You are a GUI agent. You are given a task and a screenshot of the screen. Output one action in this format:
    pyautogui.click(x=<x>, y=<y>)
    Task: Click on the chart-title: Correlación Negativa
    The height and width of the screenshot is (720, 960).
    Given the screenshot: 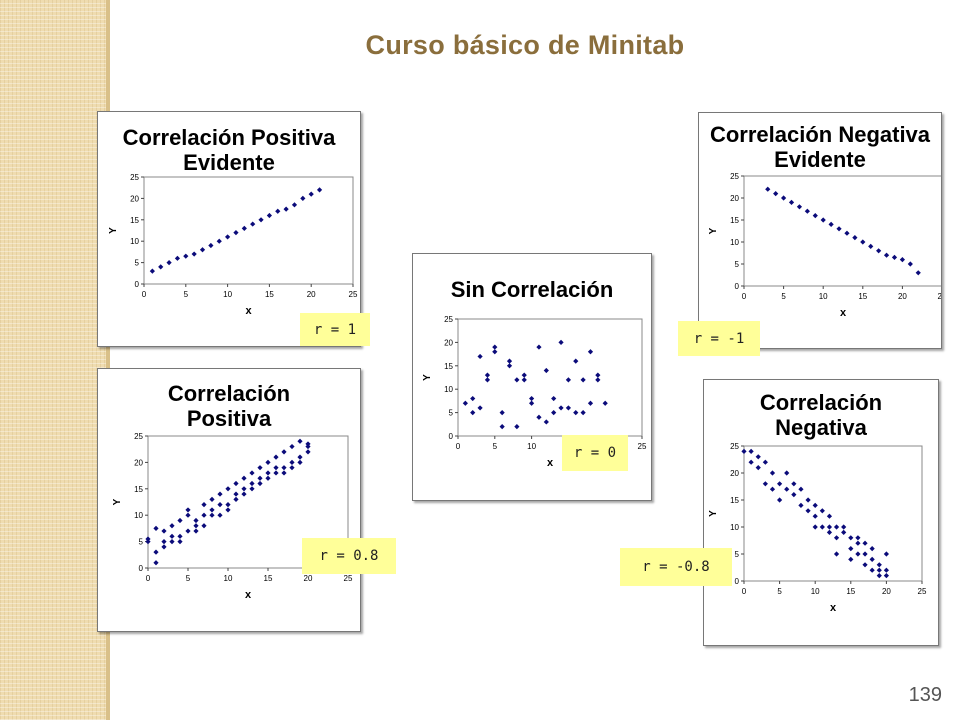 What is the action you would take?
    pyautogui.click(x=821, y=415)
    